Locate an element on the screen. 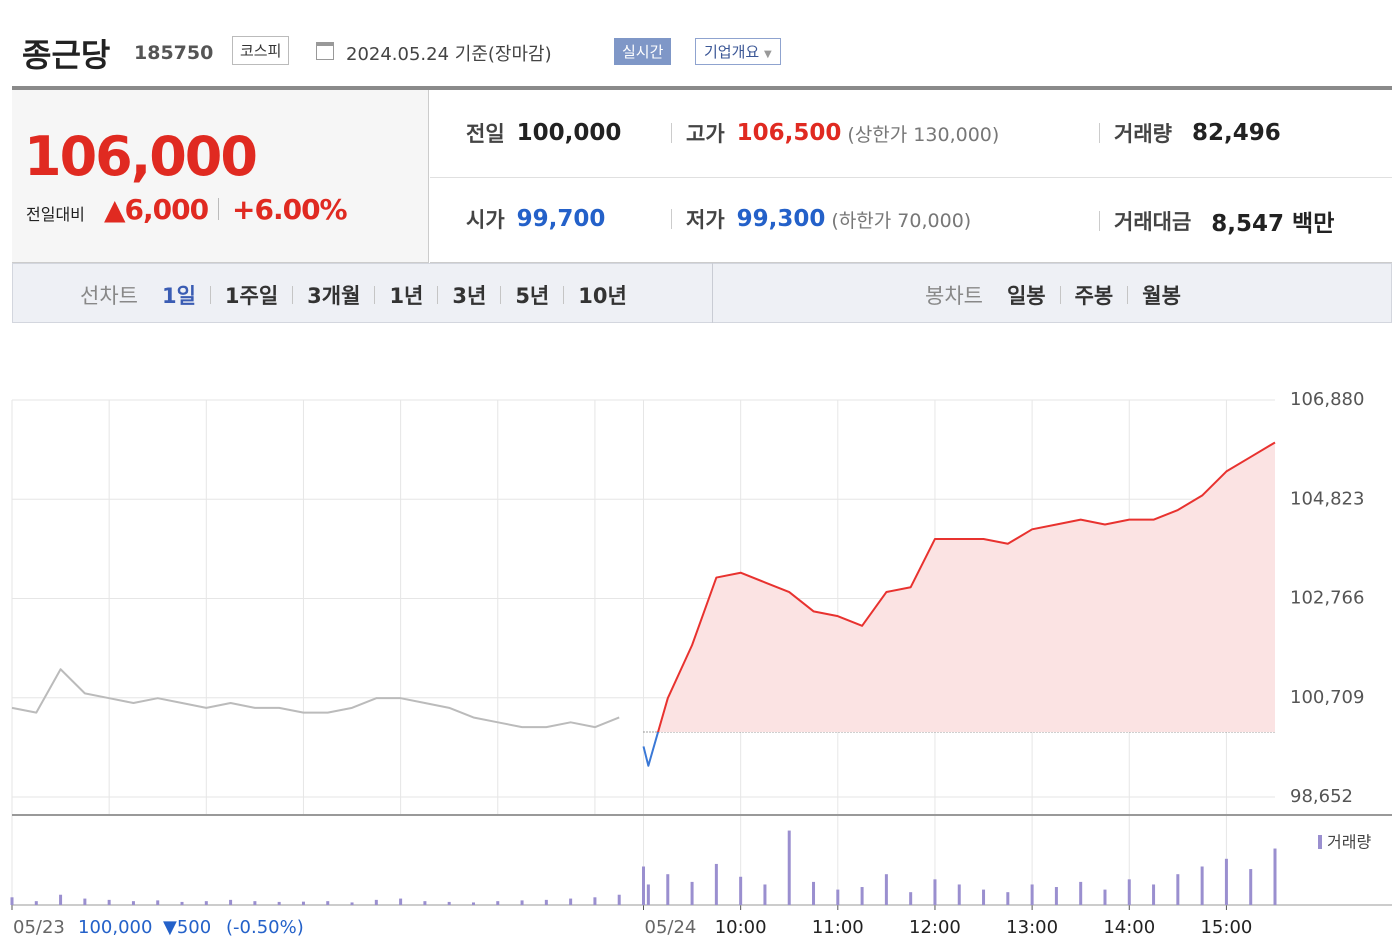 This screenshot has width=1392, height=944. x-tick-label: 15:00 is located at coordinates (1226, 927).